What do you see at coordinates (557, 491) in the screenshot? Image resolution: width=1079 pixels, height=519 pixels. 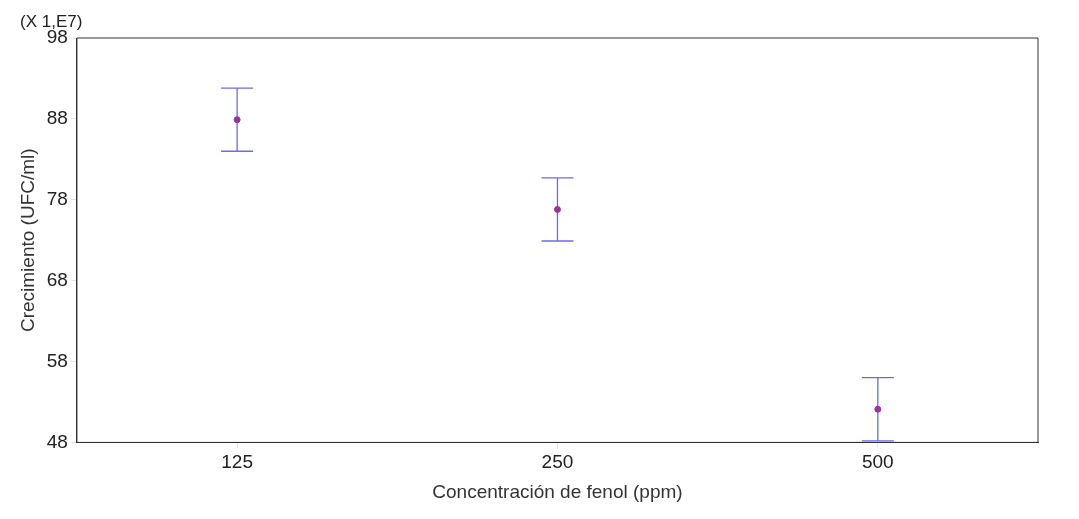 I see `x-axis-title: Concentración de fenol (ppm)` at bounding box center [557, 491].